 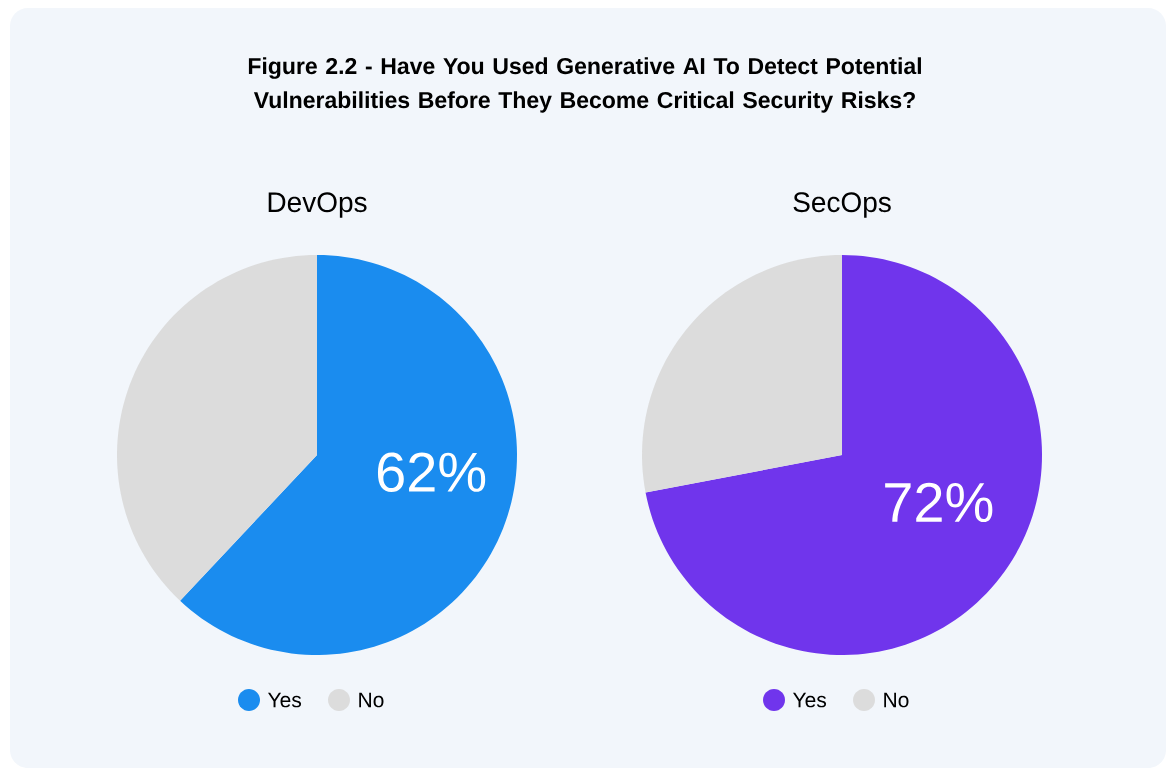 I want to click on data-label: 72%, so click(x=939, y=502).